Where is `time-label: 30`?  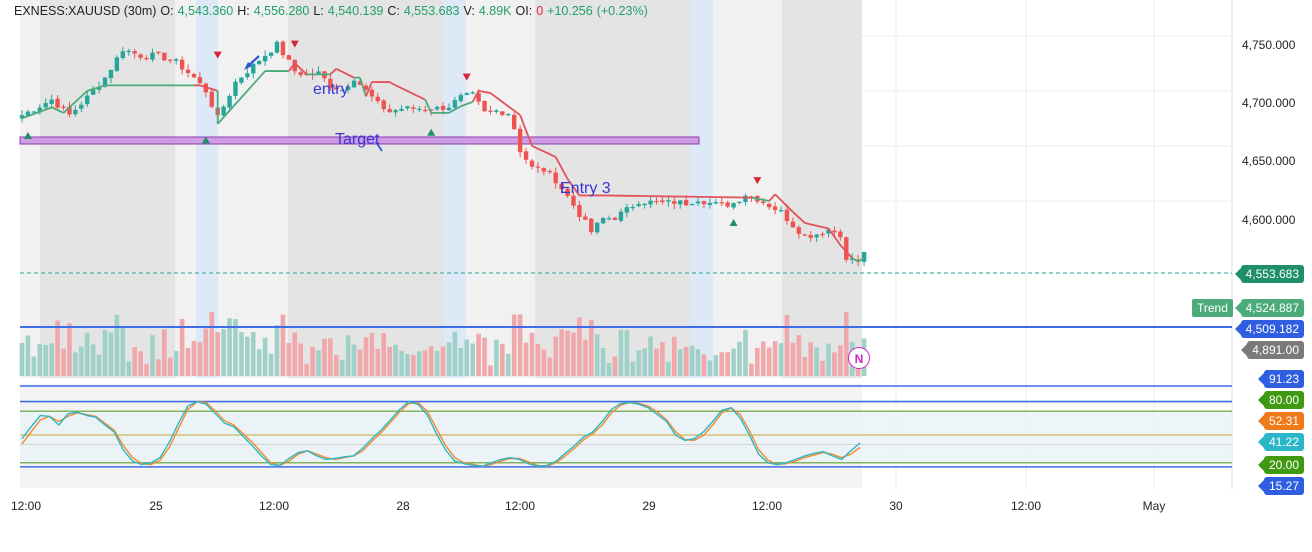
time-label: 30 is located at coordinates (896, 506).